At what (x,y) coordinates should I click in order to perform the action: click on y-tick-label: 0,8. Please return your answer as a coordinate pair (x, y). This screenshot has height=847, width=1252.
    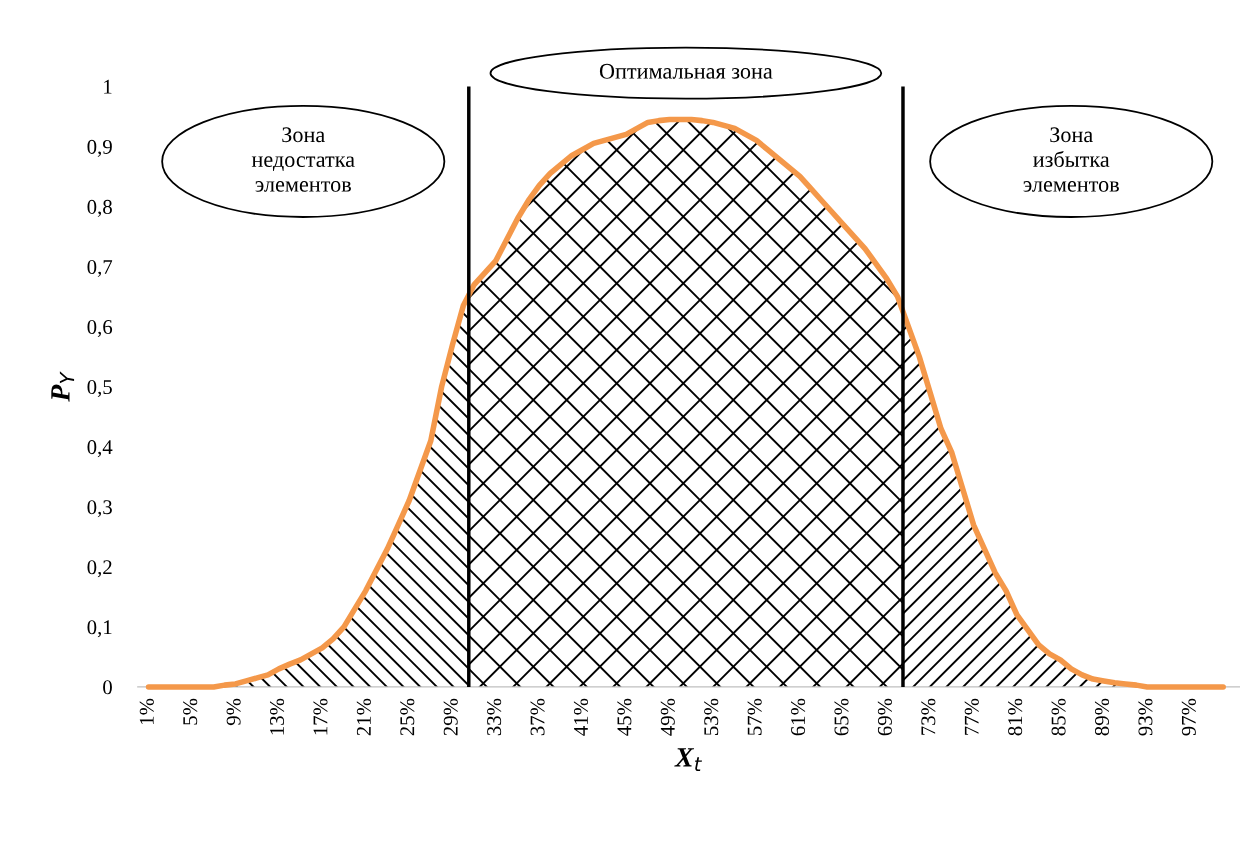
    Looking at the image, I should click on (99, 208).